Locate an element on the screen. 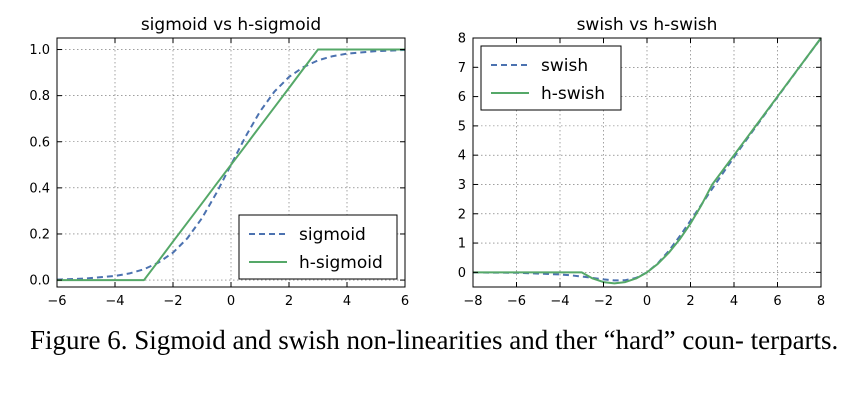 This screenshot has width=857, height=416. legend-label-swish: swish is located at coordinates (564, 66).